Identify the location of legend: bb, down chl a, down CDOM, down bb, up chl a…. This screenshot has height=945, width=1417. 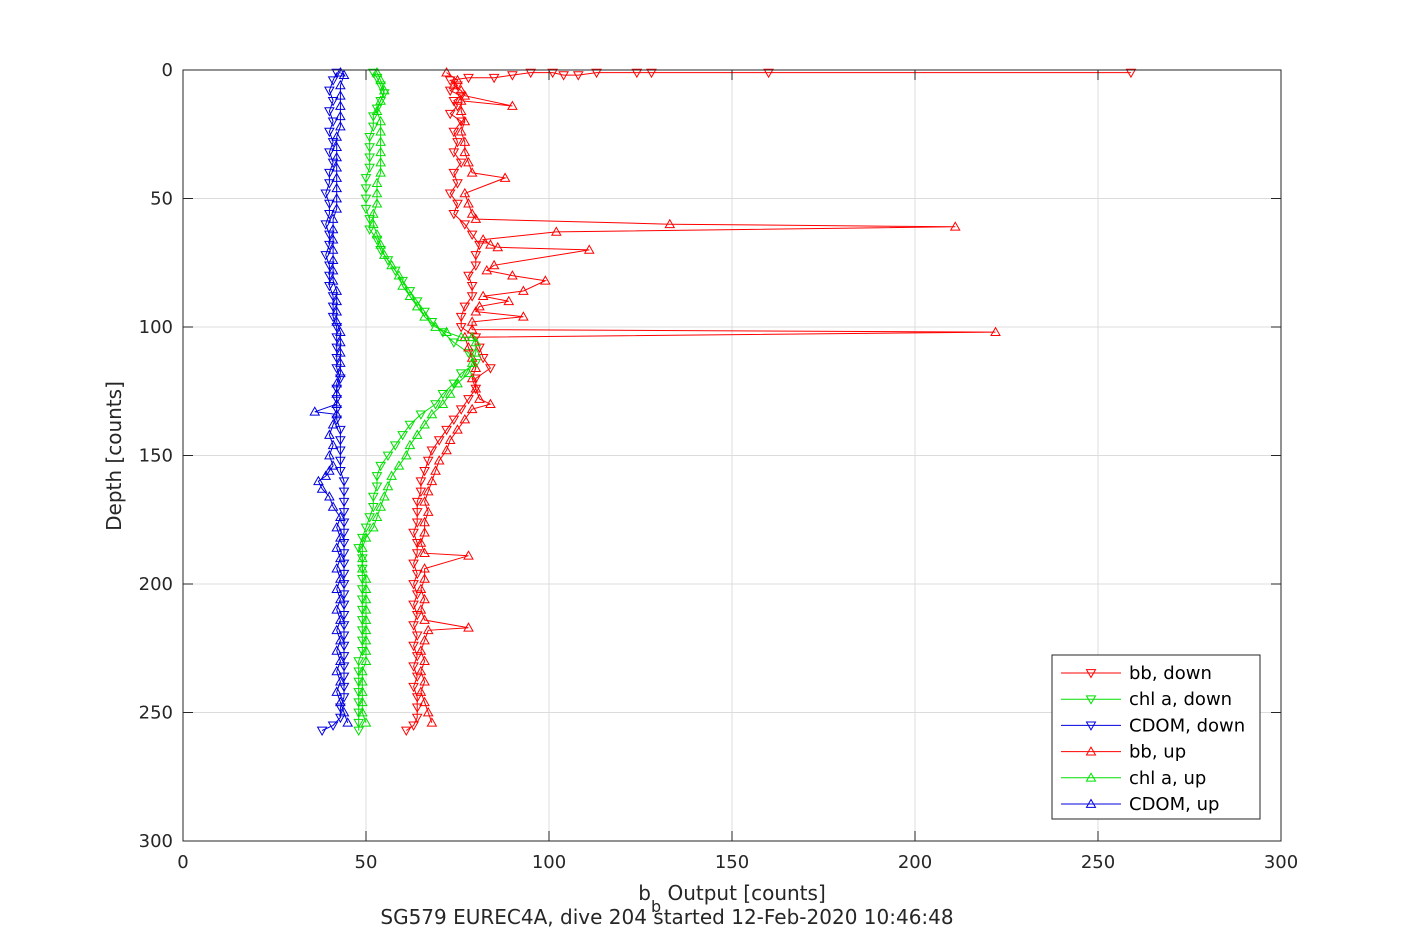
(1156, 737).